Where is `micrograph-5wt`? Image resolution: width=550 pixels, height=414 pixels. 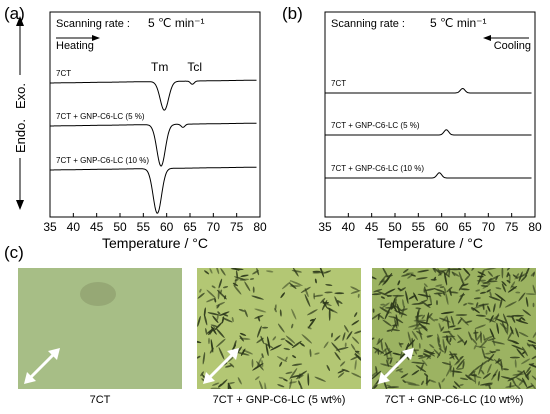
micrograph-5wt is located at coordinates (279, 328).